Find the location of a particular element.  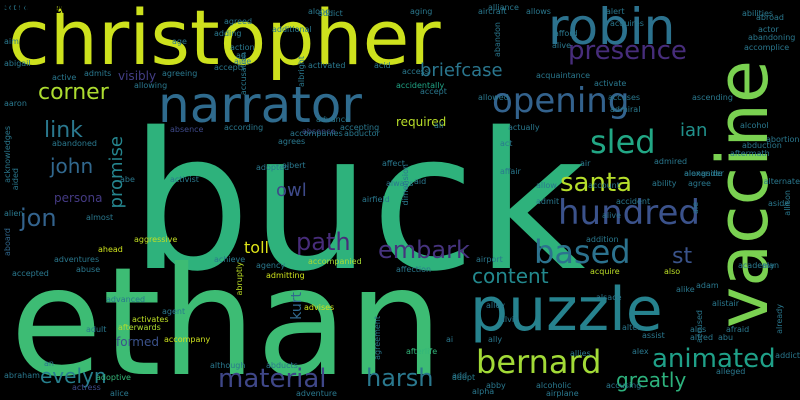

word: accept is located at coordinates (433, 91).